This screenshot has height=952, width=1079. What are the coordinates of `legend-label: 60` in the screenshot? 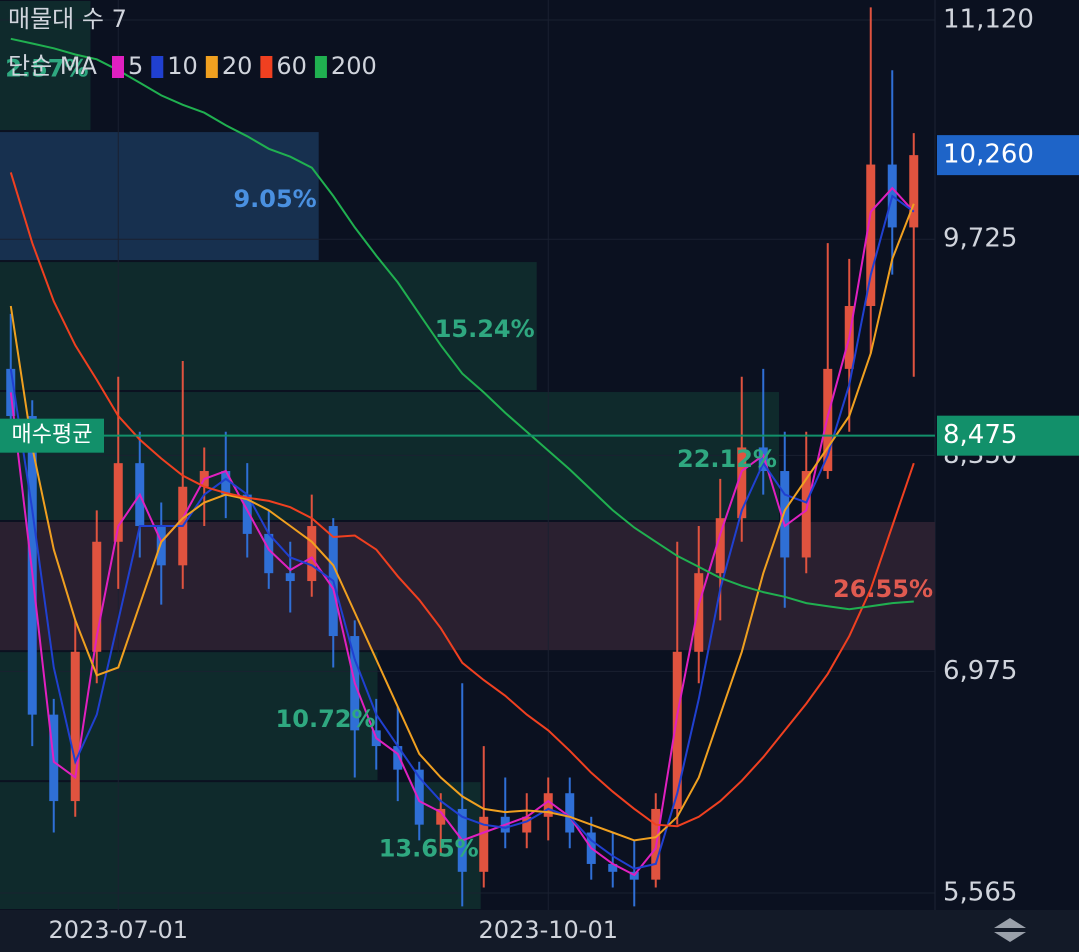 It's located at (291, 66).